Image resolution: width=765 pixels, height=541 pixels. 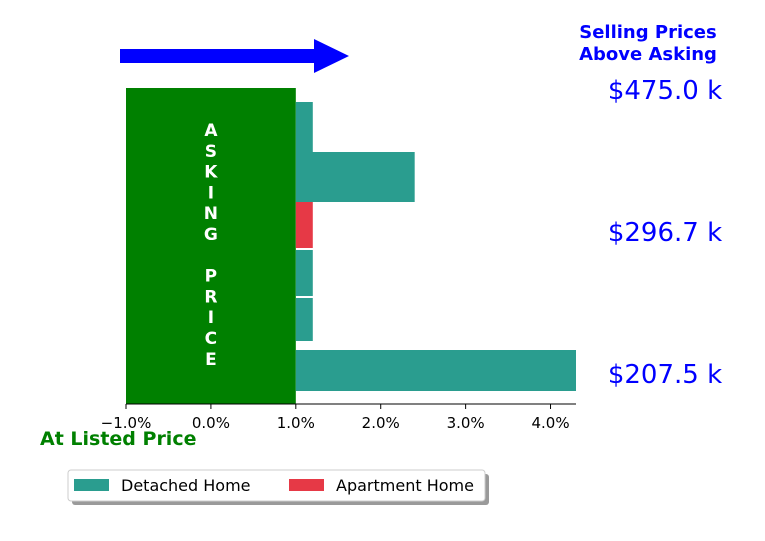 What do you see at coordinates (405, 485) in the screenshot?
I see `legend-label-apartment: Apartment Home` at bounding box center [405, 485].